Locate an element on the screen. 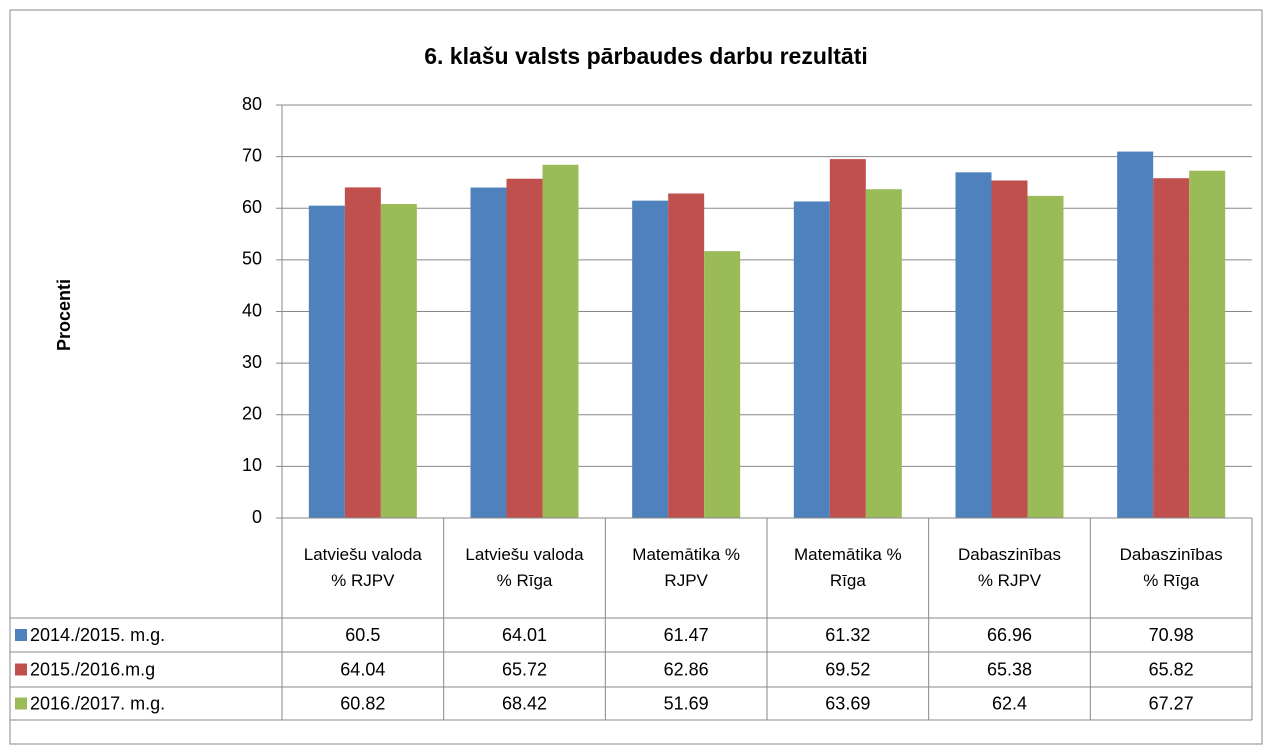 The height and width of the screenshot is (754, 1271). table-value: 67.27 is located at coordinates (1171, 703).